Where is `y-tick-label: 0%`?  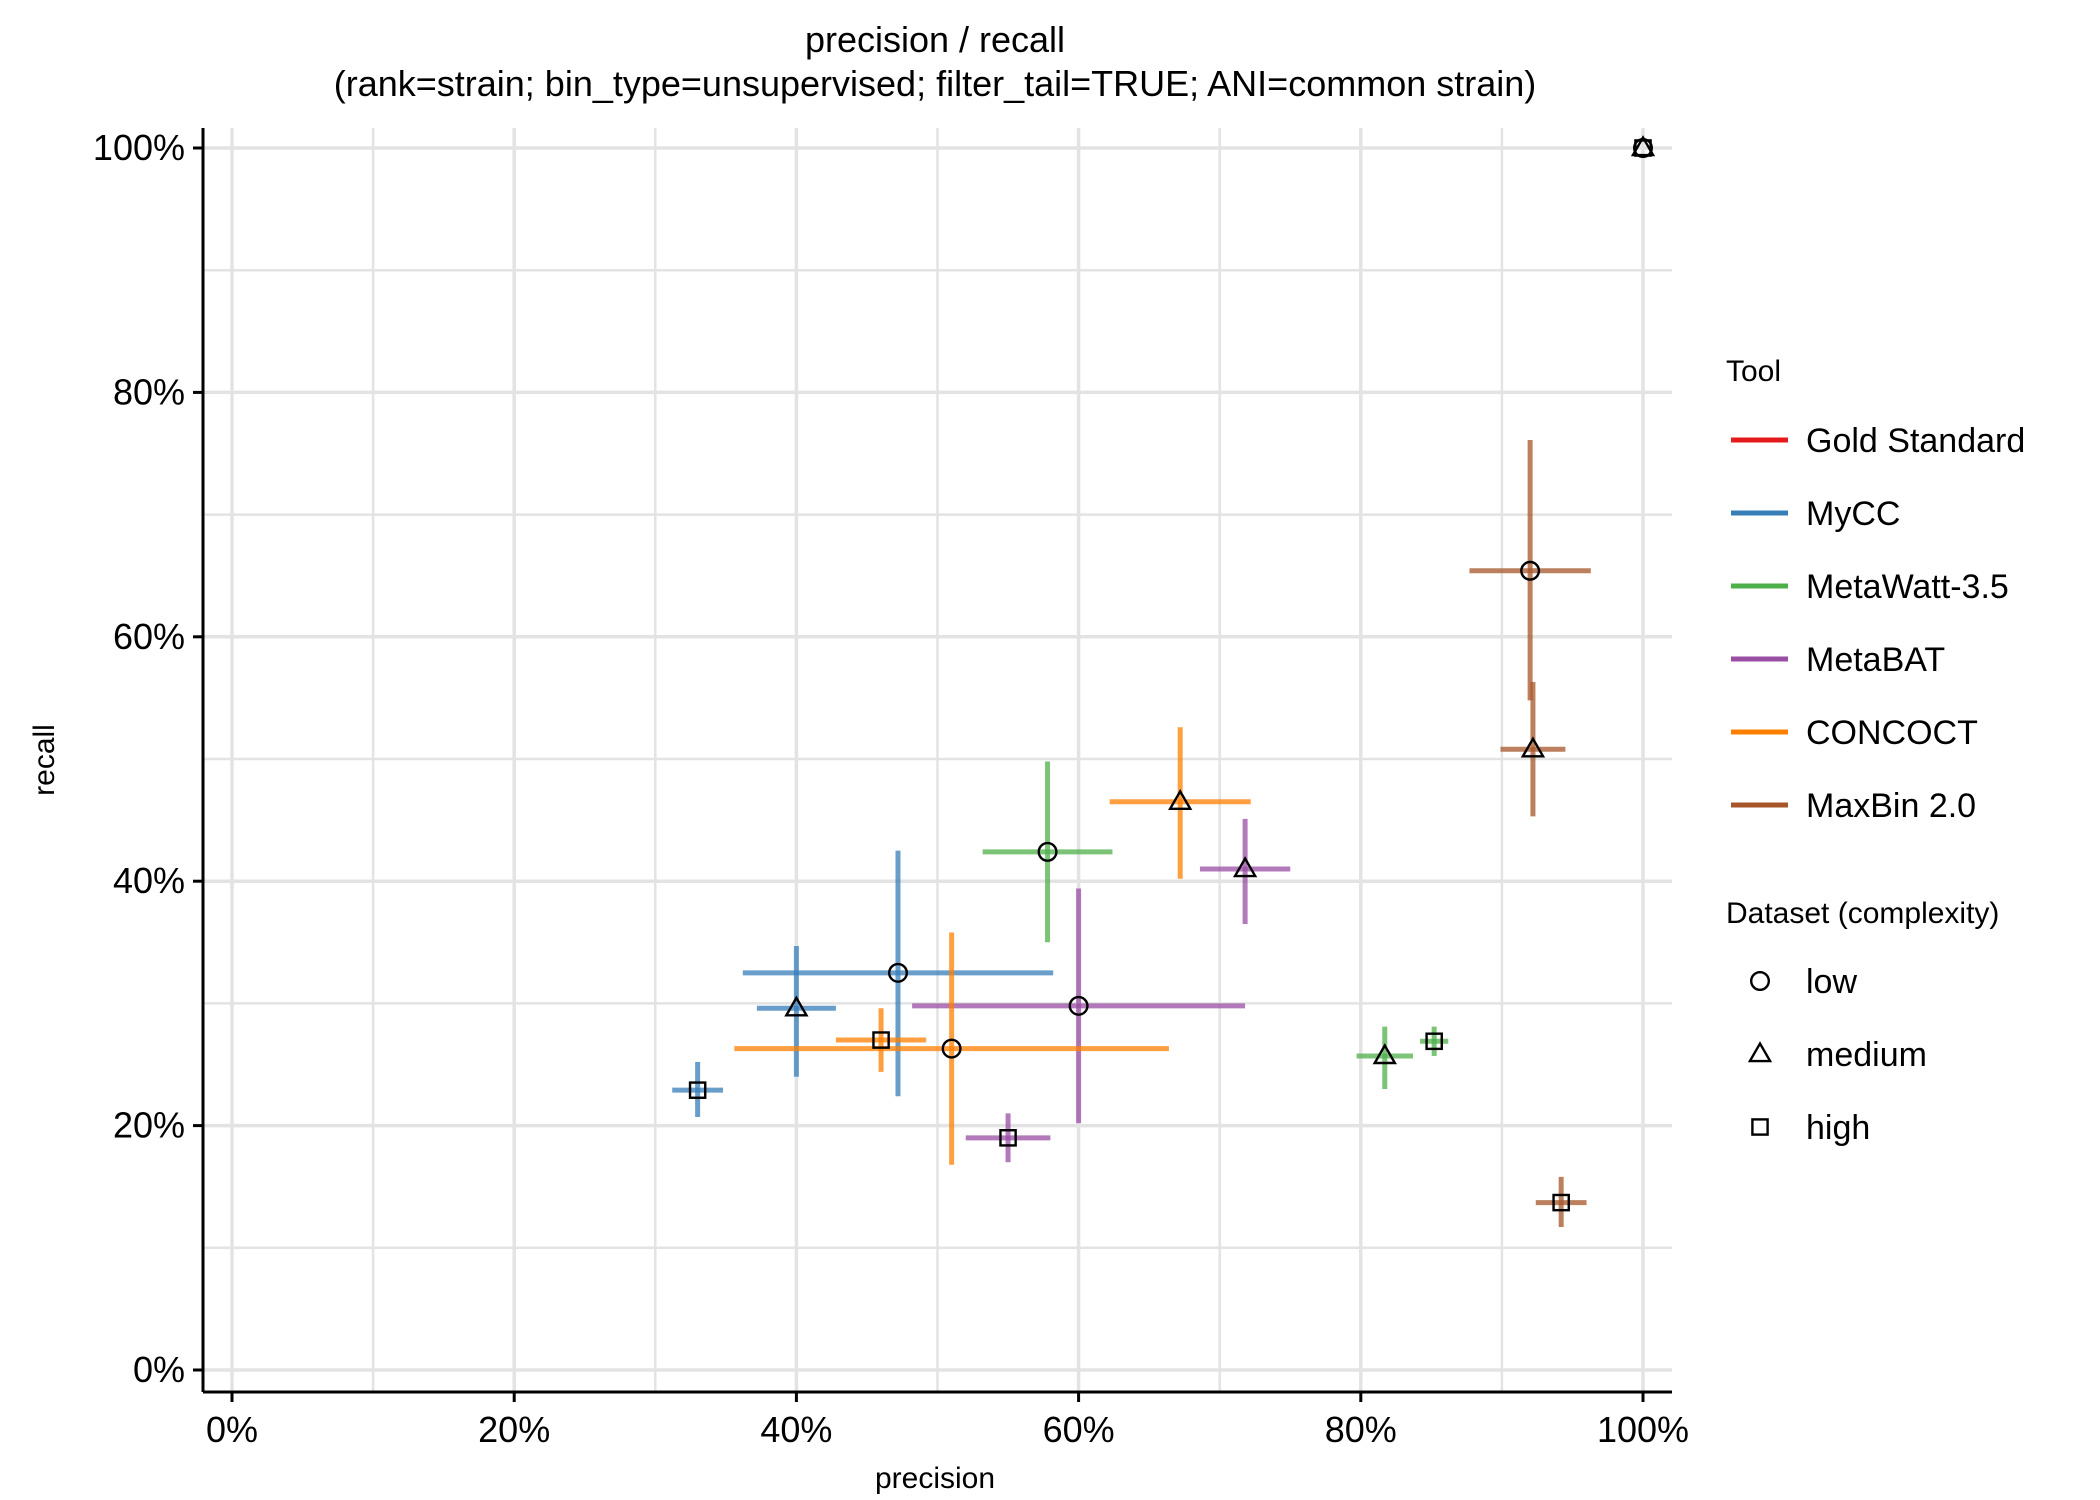 y-tick-label: 0% is located at coordinates (159, 1369).